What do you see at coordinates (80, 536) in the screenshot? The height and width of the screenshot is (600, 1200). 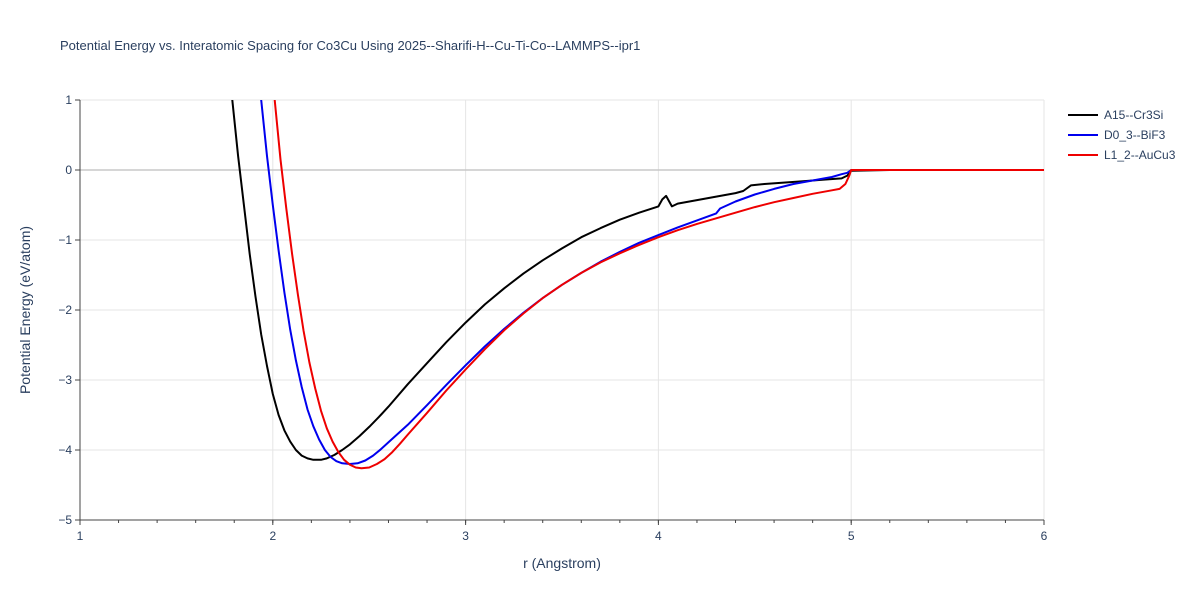 I see `x-tick-label: 1` at bounding box center [80, 536].